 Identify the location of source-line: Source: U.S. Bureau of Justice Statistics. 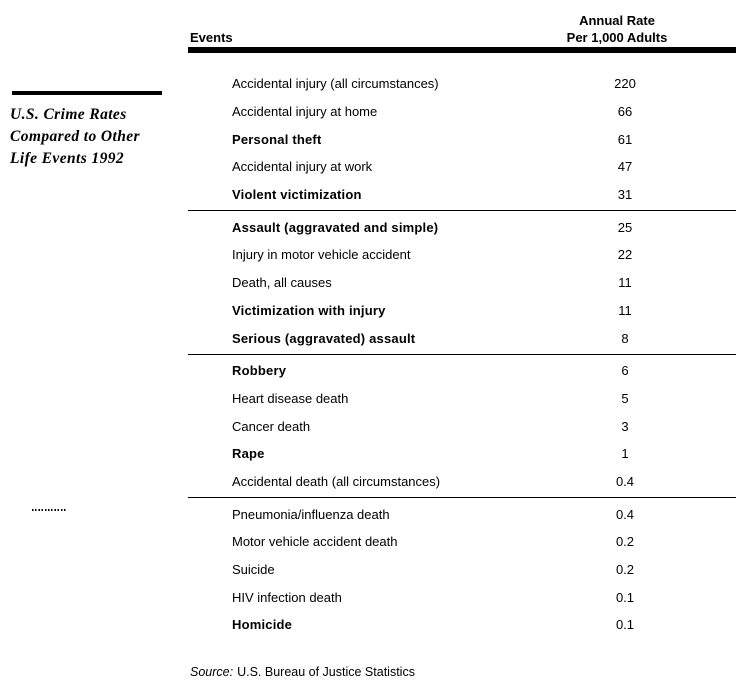
(462, 672).